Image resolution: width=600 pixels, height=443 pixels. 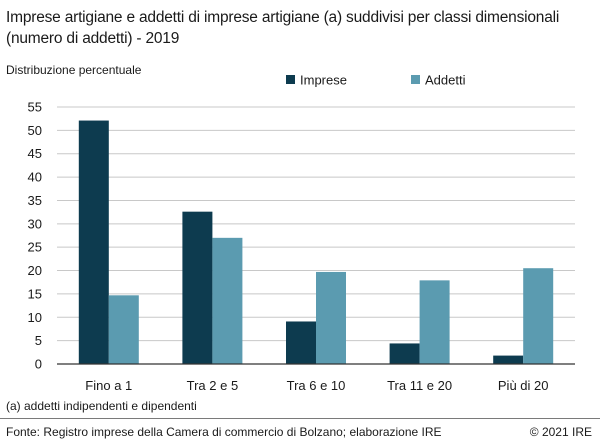 I want to click on x-tick-label: Tra 11 e 20, so click(x=419, y=385).